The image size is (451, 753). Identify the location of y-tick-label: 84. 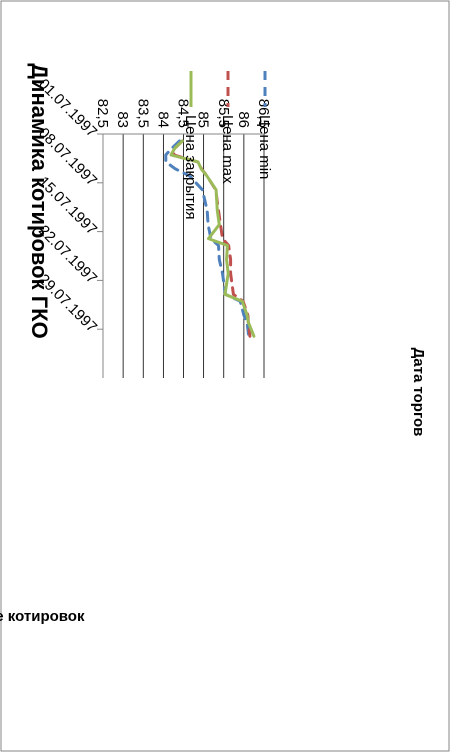
(162, 119).